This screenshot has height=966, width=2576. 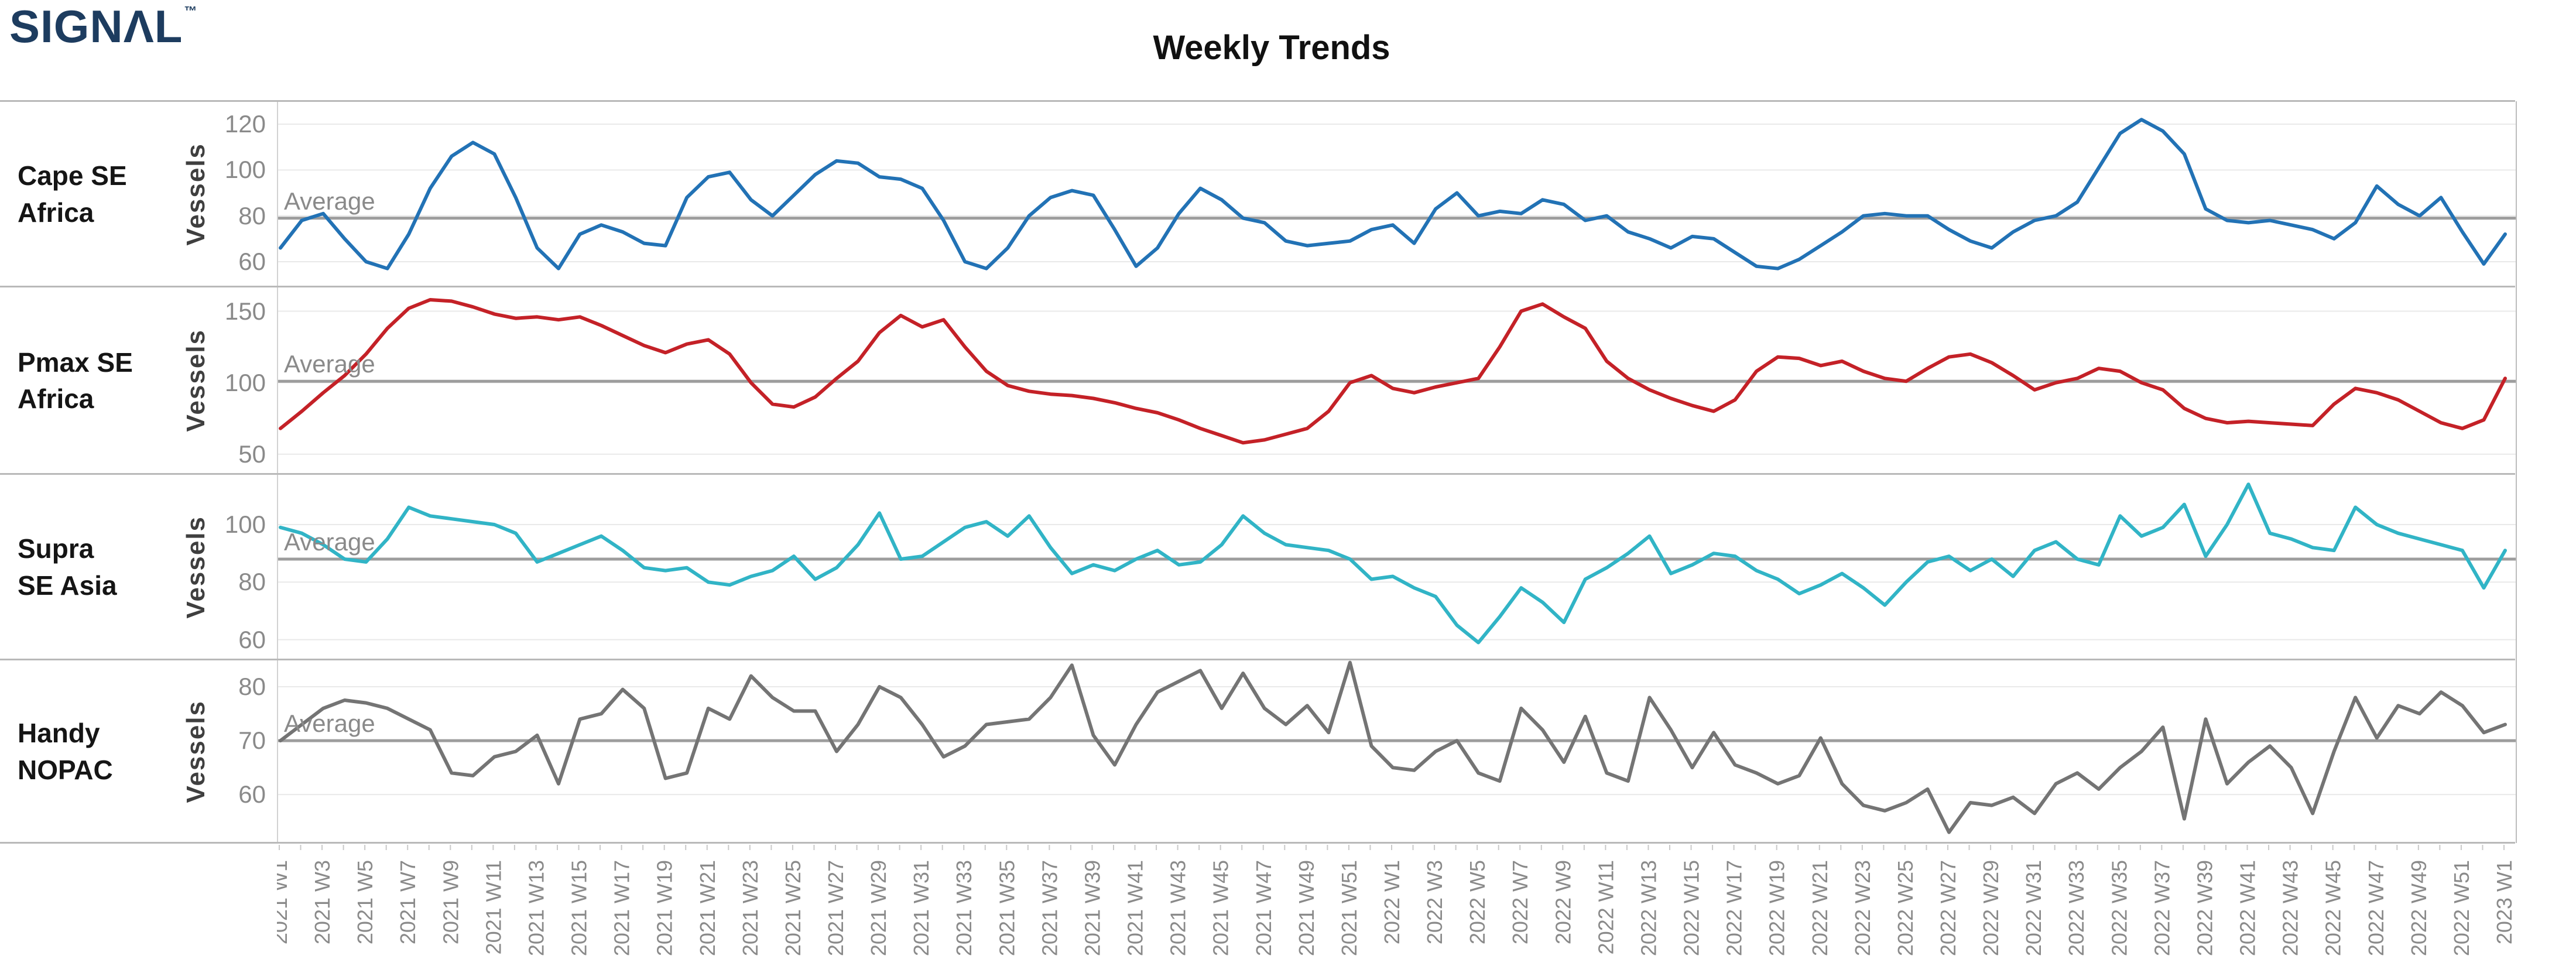 What do you see at coordinates (1349, 908) in the screenshot?
I see `x-tick-label: 2021 W51` at bounding box center [1349, 908].